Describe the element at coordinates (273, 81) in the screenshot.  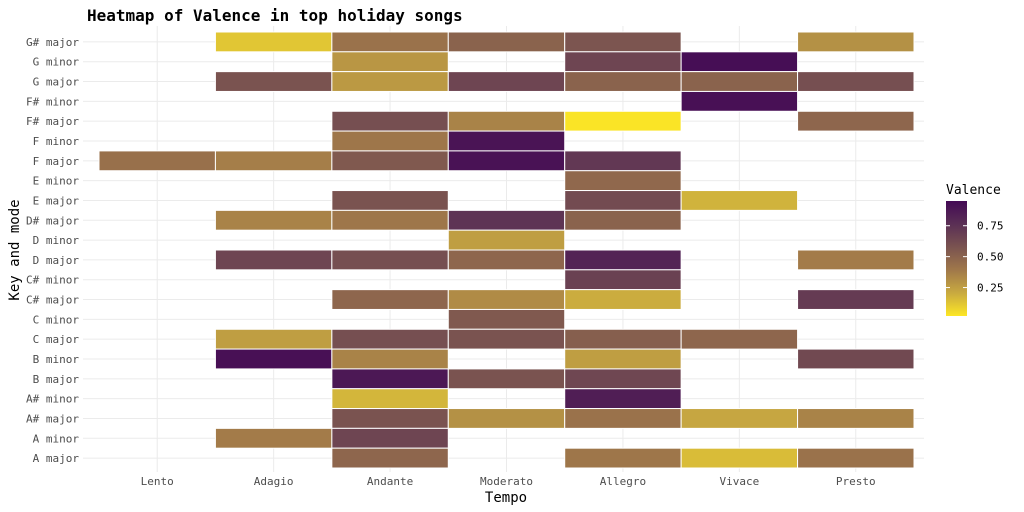
I see `tile-g-major-adagio` at that location.